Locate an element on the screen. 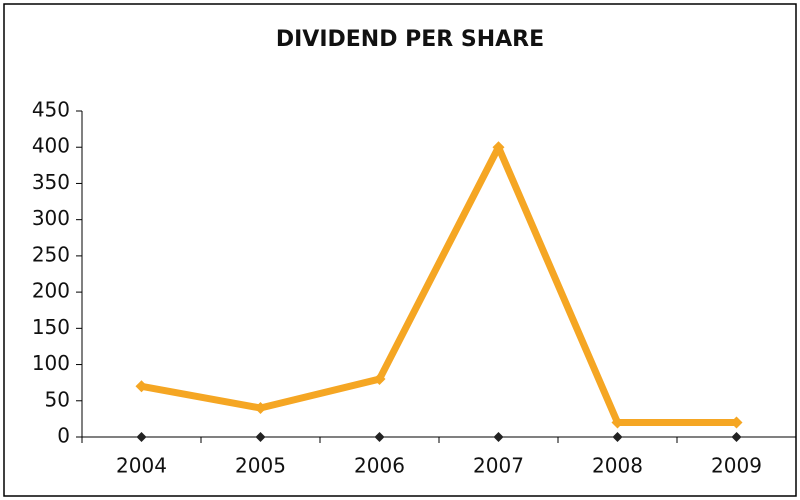  y-tick-label: 0 is located at coordinates (63, 436).